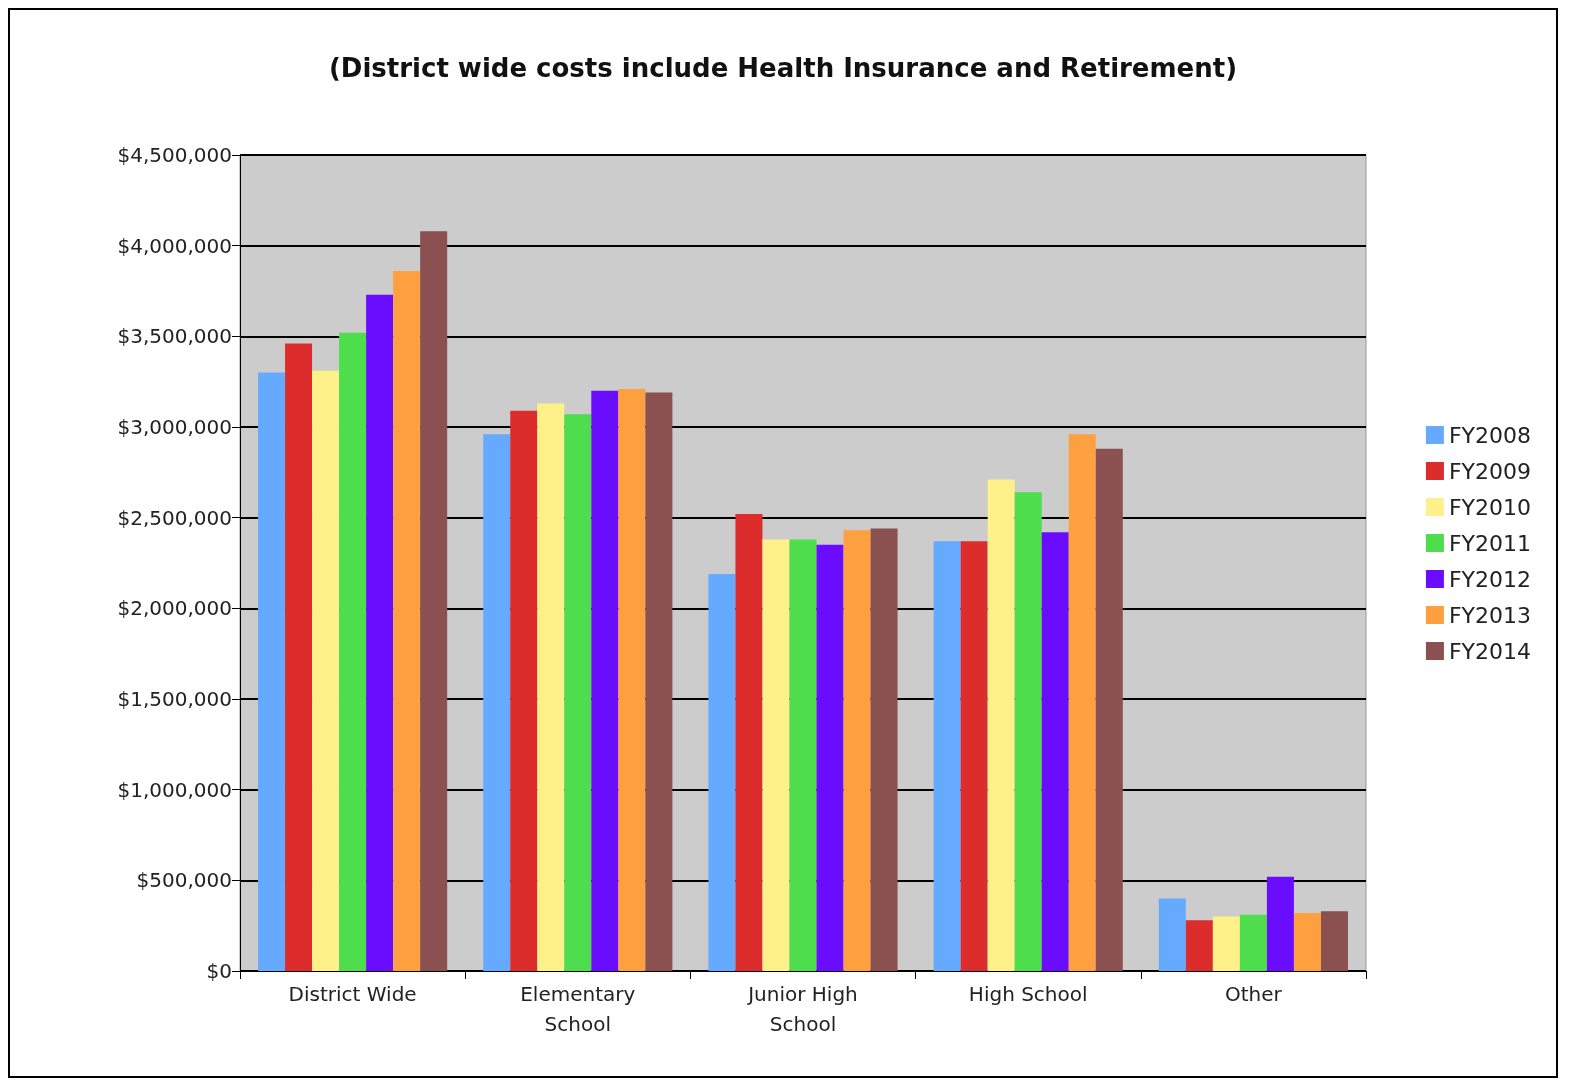 The width and height of the screenshot is (1570, 1088). I want to click on y-tick-label: $2,000,000, so click(174, 608).